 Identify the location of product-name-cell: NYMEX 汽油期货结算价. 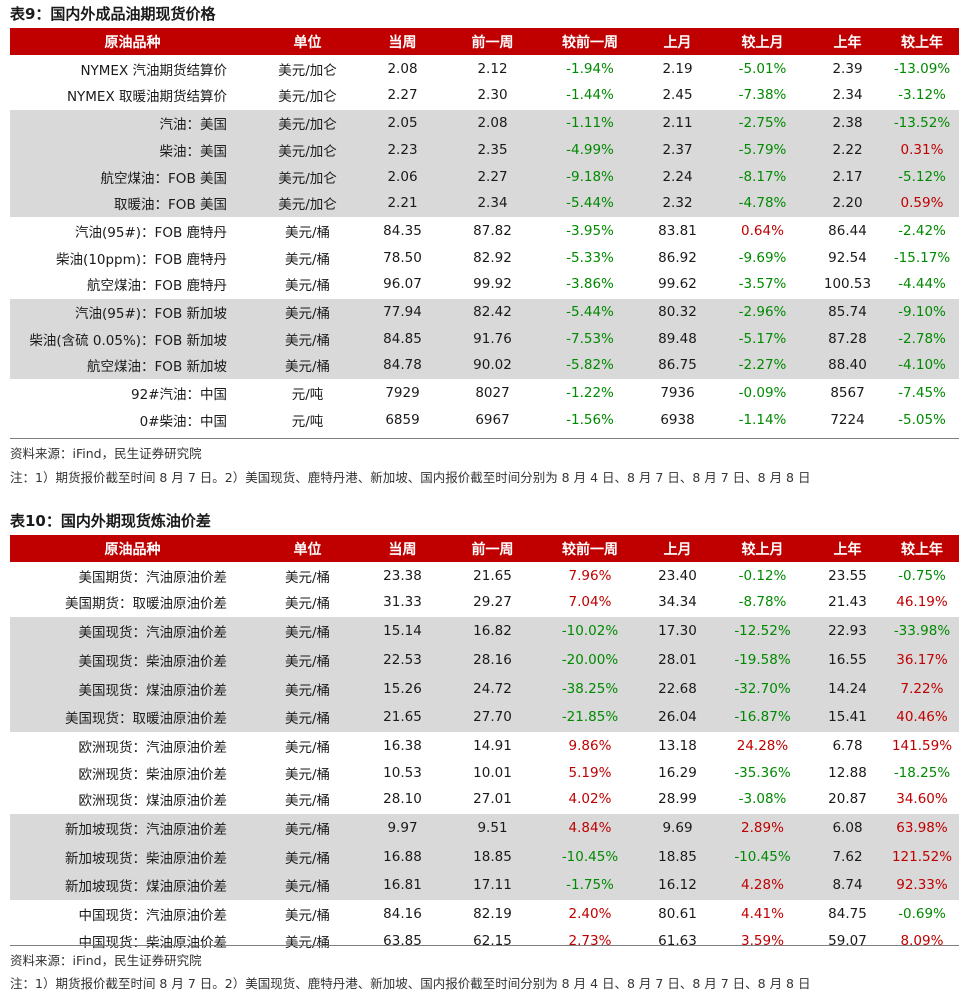
(153, 70).